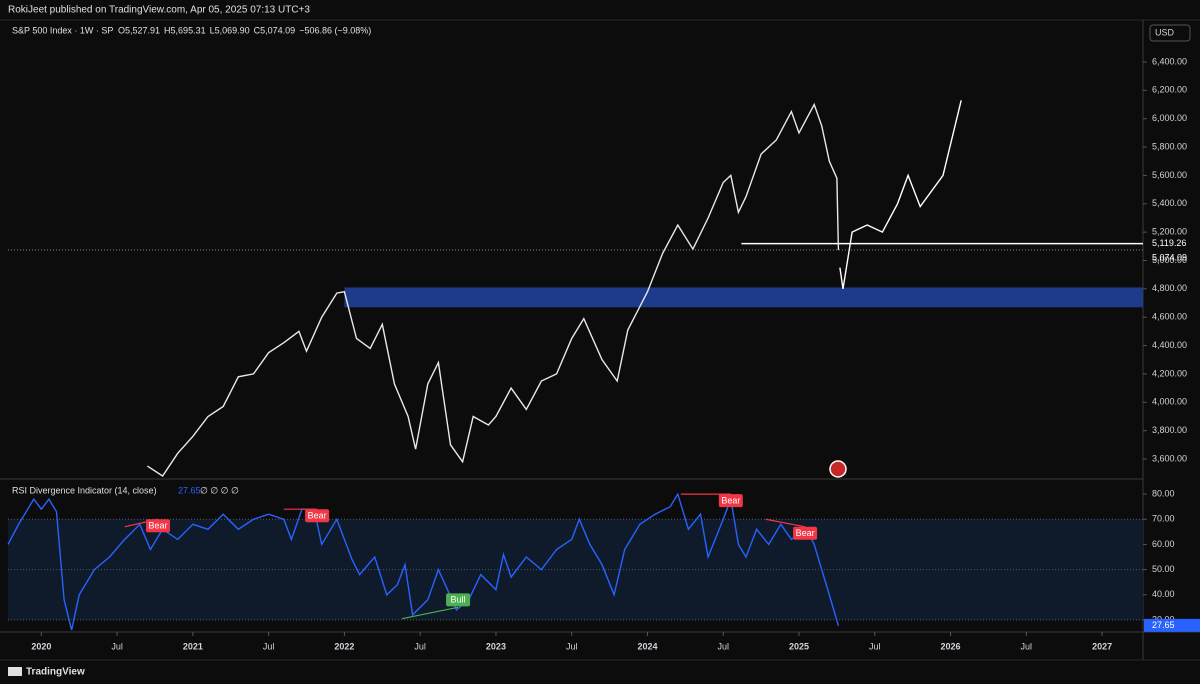  What do you see at coordinates (344, 646) in the screenshot?
I see `x-tick-label: 2022` at bounding box center [344, 646].